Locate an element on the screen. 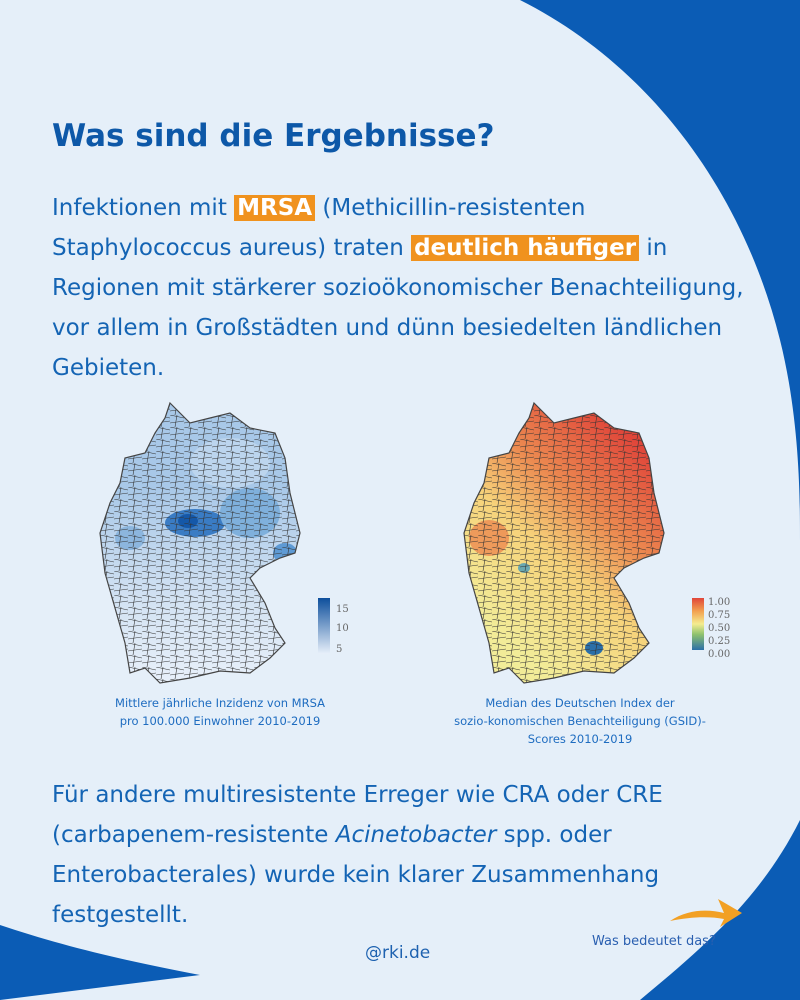  page-title: Was sind die Ergebnisse? is located at coordinates (273, 136).